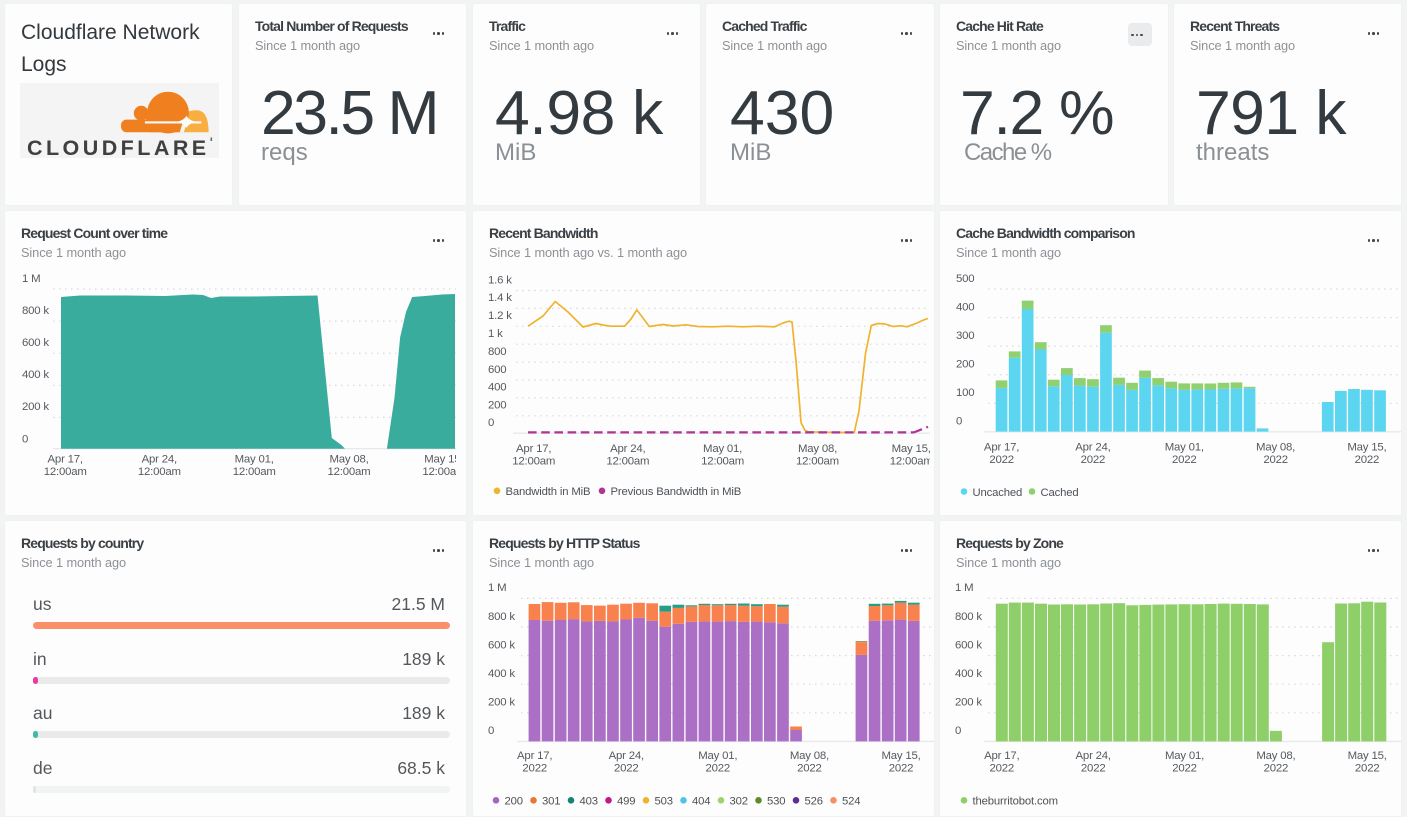 Image resolution: width=1407 pixels, height=817 pixels. What do you see at coordinates (739, 802) in the screenshot?
I see `svg-text: 302` at bounding box center [739, 802].